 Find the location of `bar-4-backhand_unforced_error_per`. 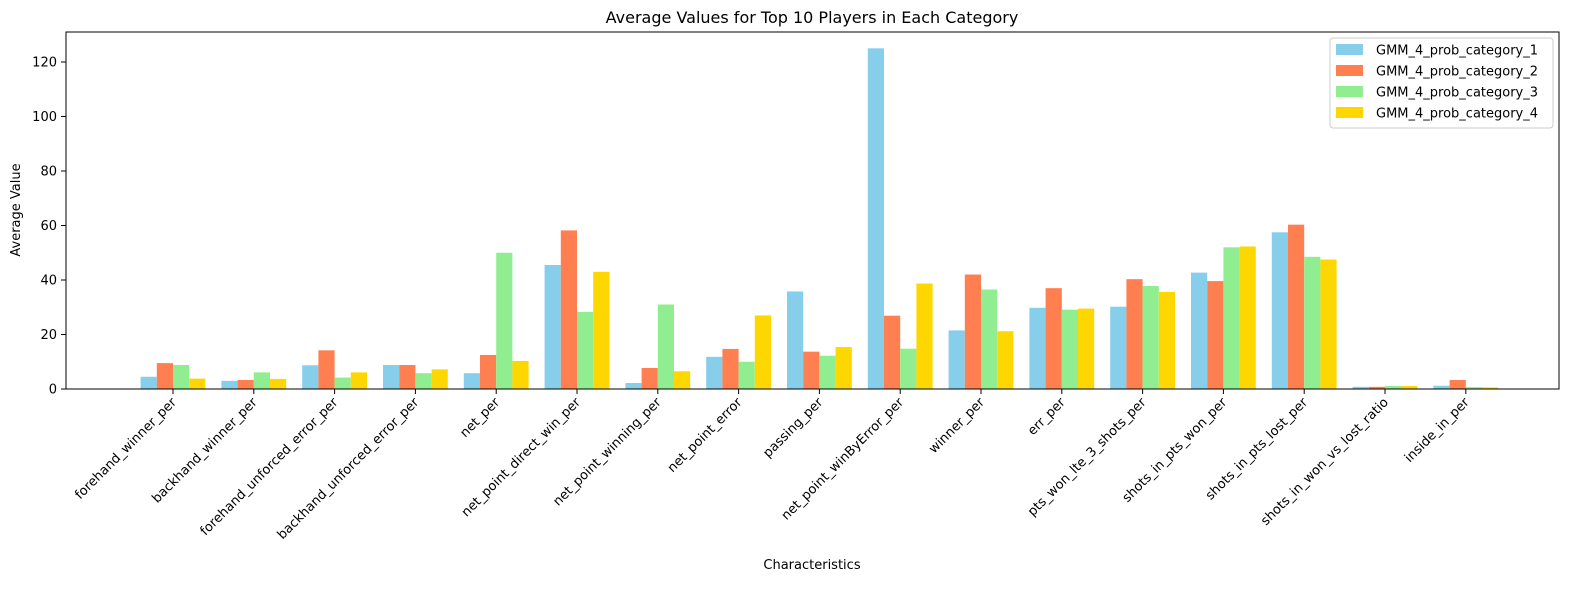

bar-4-backhand_unforced_error_per is located at coordinates (439, 379).